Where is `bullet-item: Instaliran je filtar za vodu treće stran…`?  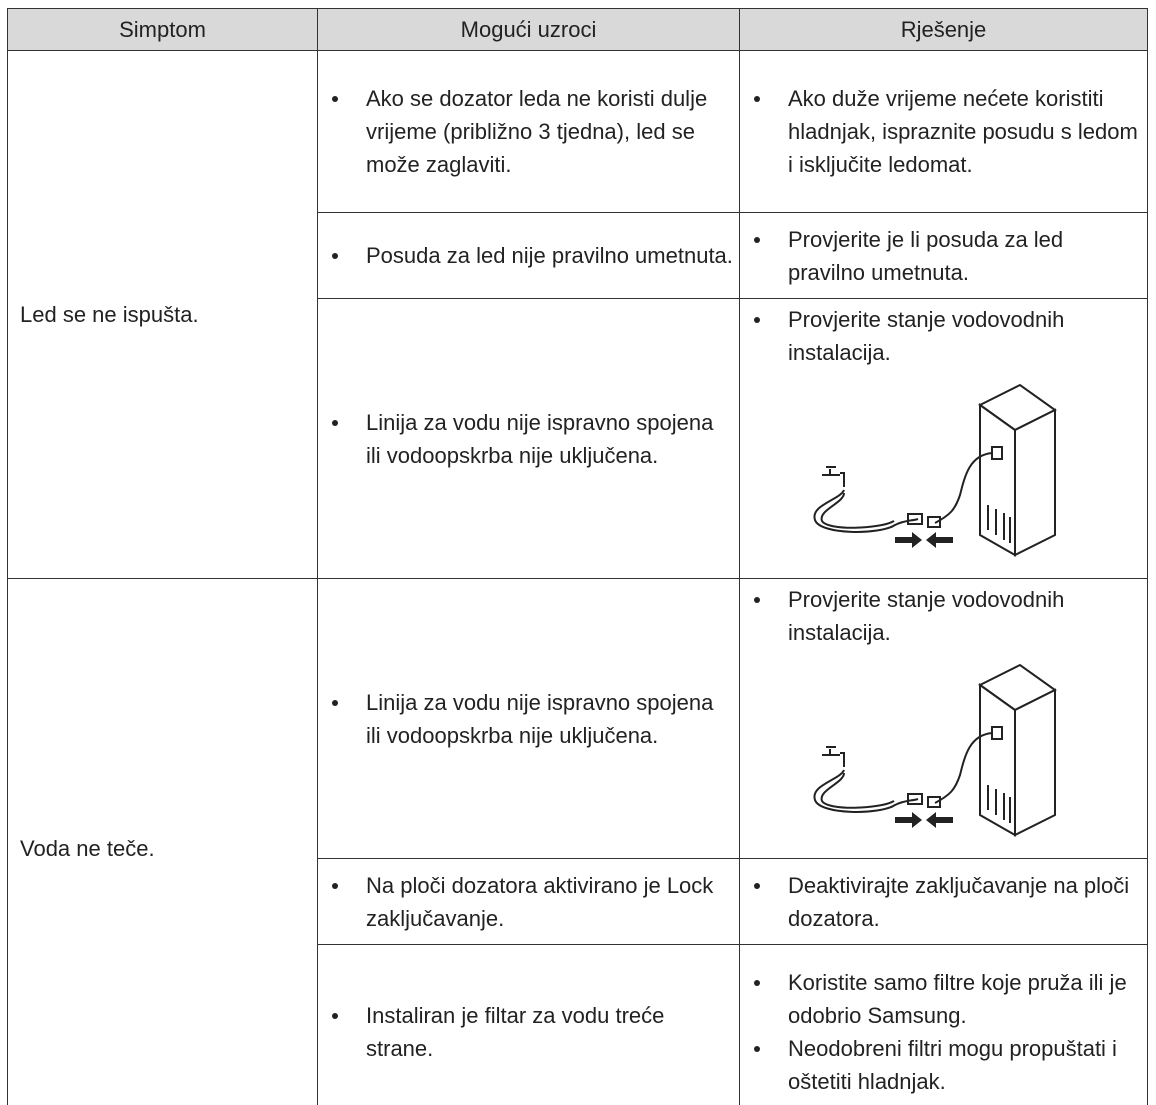
bullet-item: Instaliran je filtar za vodu treće stran… is located at coordinates (528, 1032).